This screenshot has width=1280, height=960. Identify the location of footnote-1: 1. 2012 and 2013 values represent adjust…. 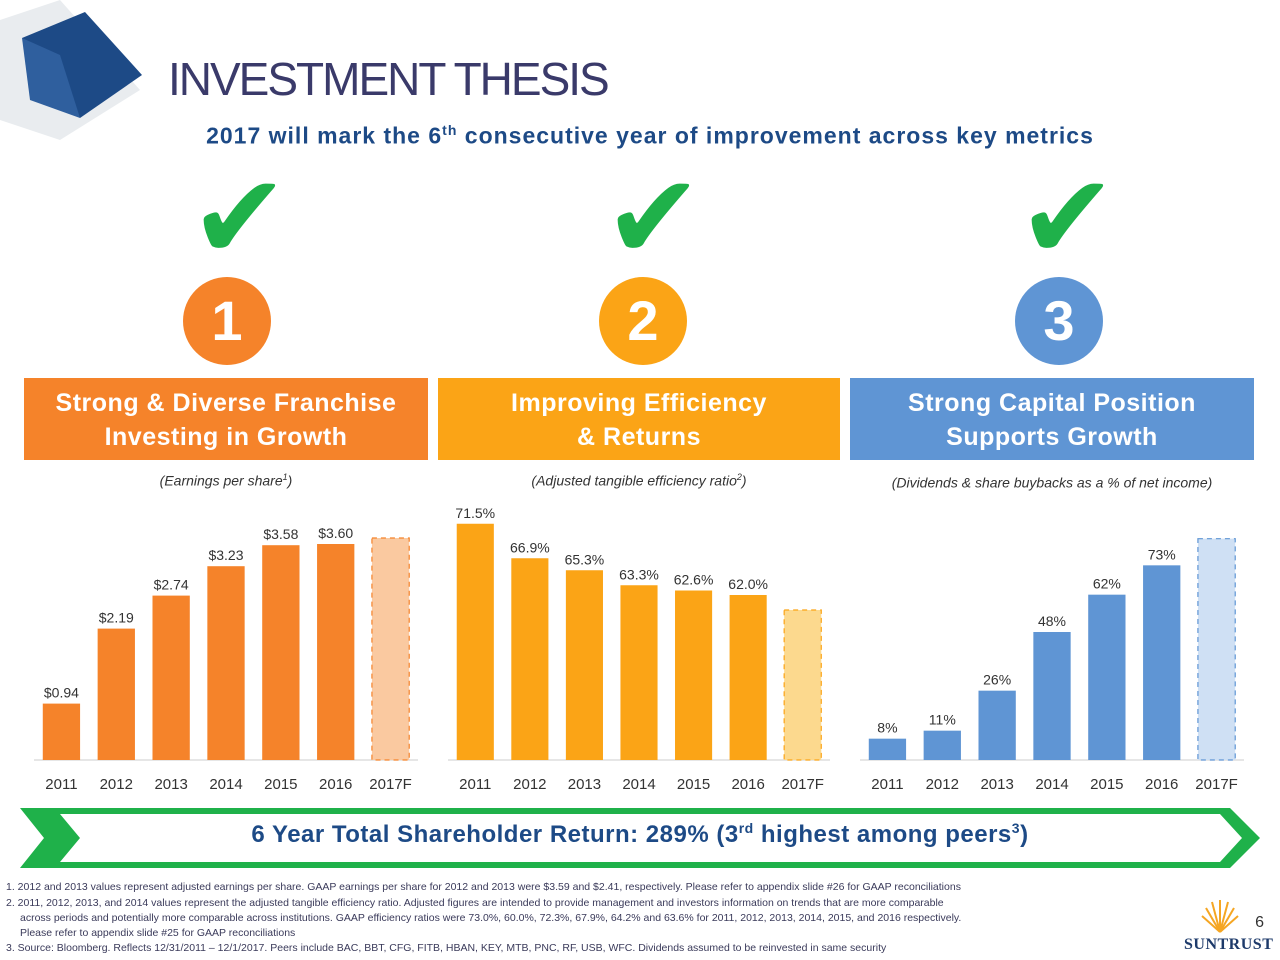
(483, 887).